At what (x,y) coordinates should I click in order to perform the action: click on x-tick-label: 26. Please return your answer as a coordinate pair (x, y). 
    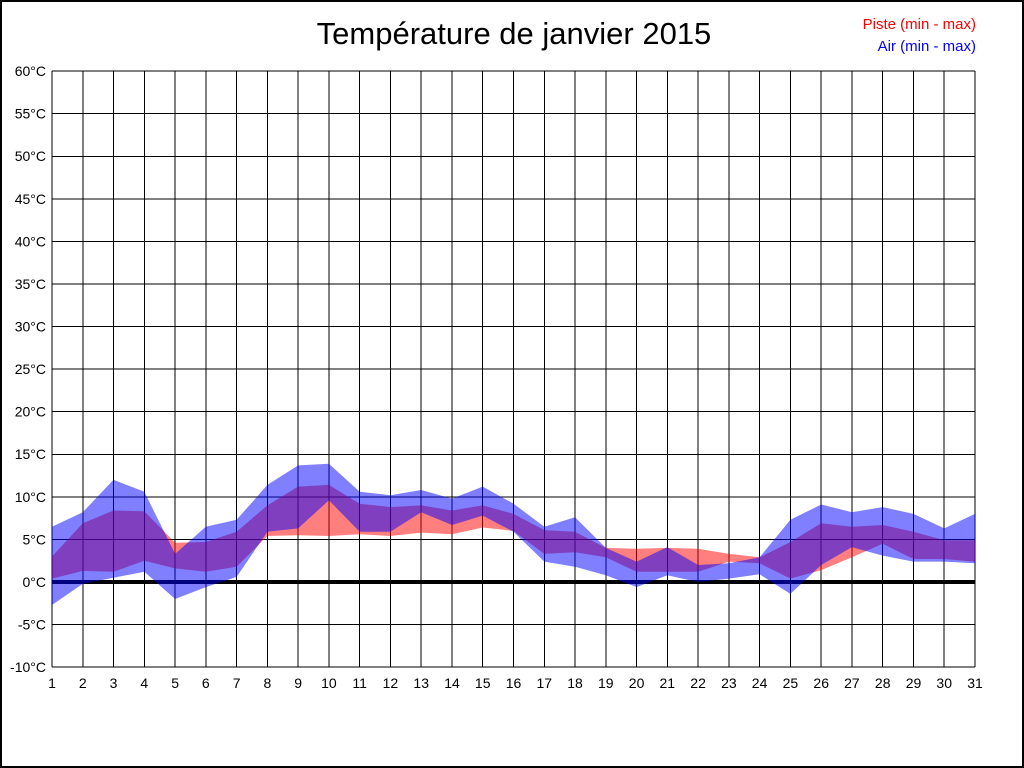
    Looking at the image, I should click on (821, 683).